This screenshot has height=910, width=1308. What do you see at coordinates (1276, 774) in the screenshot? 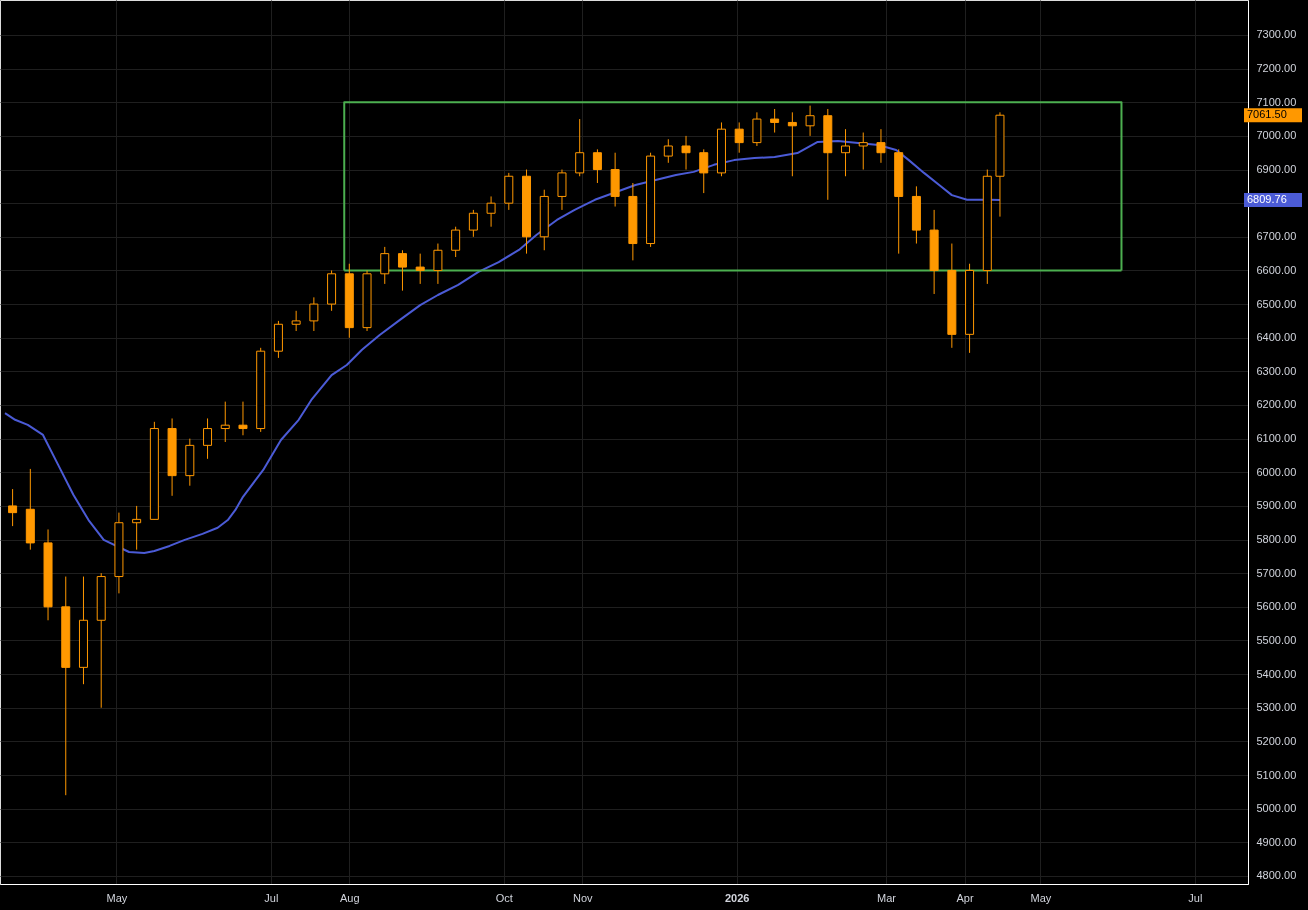
I see `y-tick-label: 5100.00` at bounding box center [1276, 774].